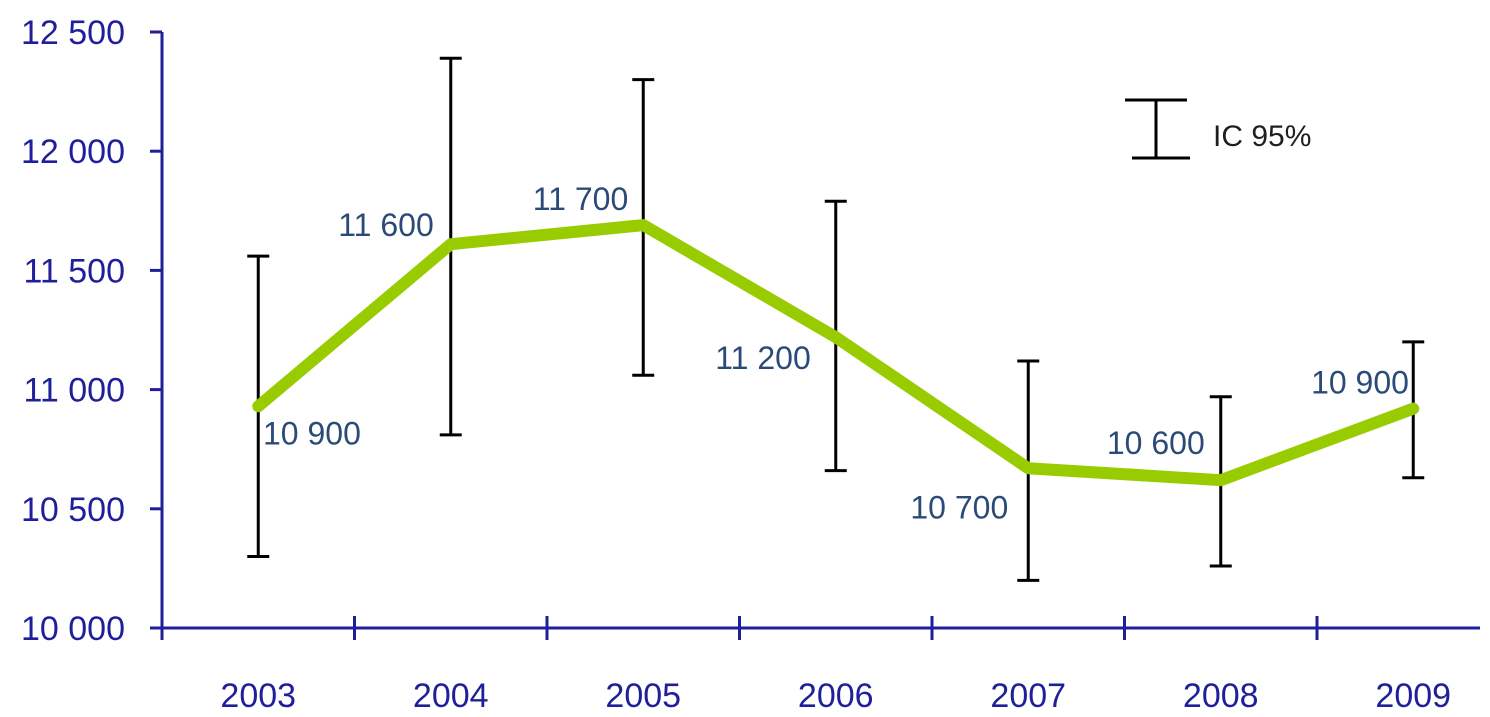  I want to click on y-tick-label: 12 000, so click(73, 152).